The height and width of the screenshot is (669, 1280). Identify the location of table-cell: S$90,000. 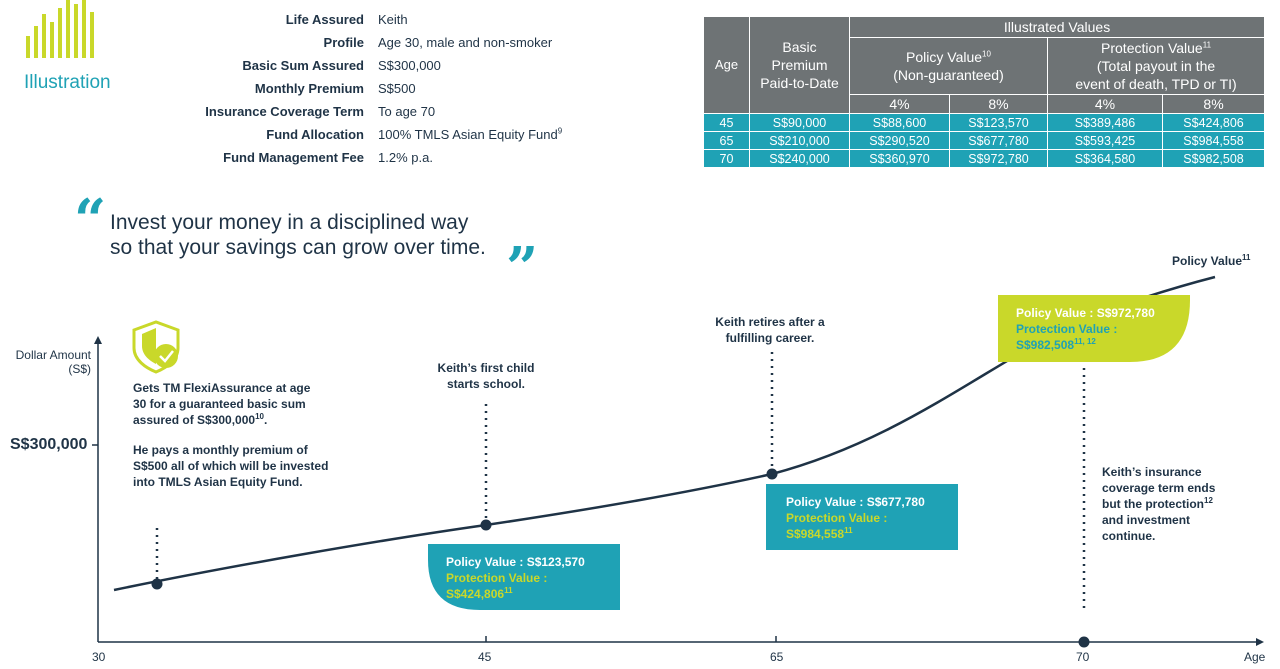
(799, 122).